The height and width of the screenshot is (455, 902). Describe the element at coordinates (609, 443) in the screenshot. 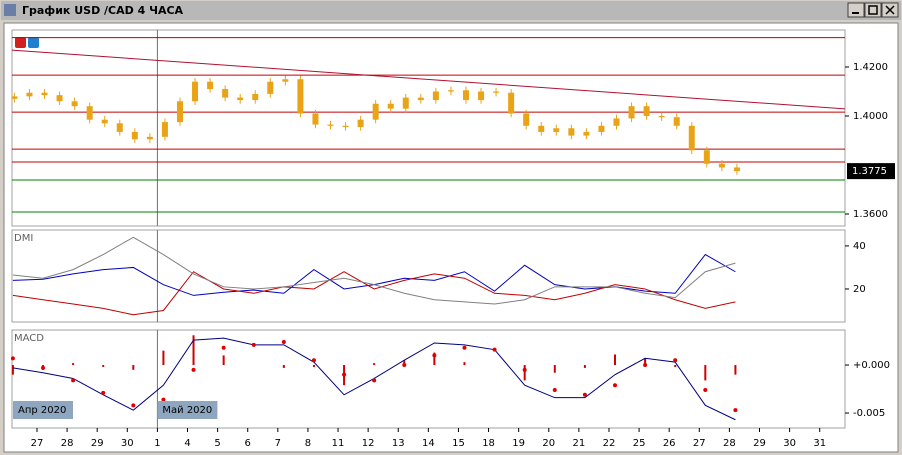

I see `x-tick-label: 22` at that location.